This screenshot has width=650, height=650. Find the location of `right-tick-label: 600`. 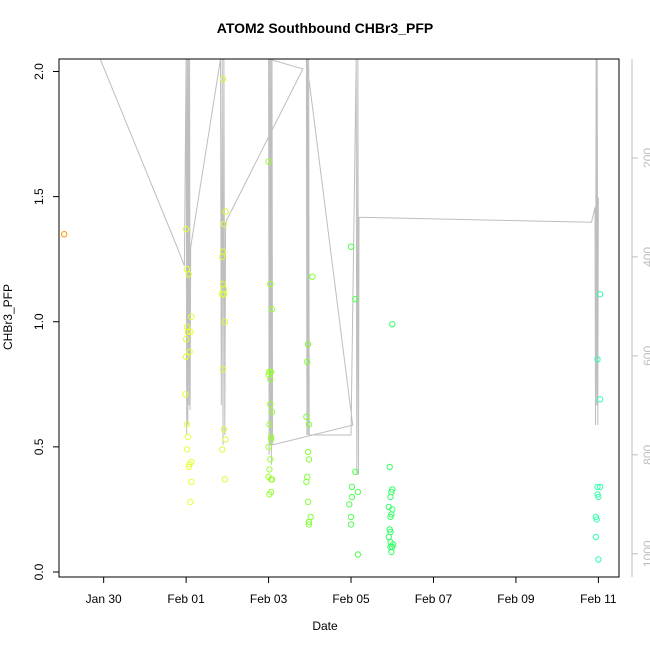

right-tick-label: 600 is located at coordinates (645, 356).